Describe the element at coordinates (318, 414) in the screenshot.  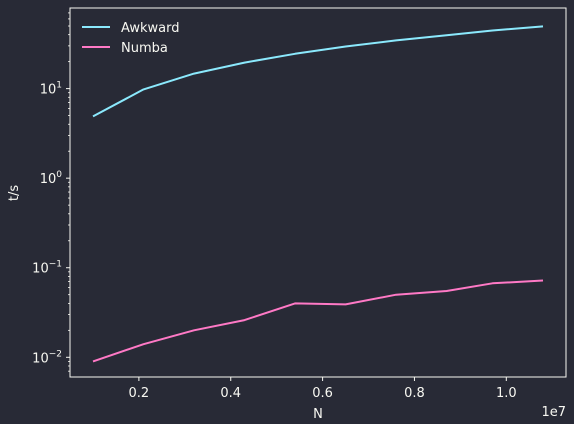
I see `x-axis-label: N` at that location.